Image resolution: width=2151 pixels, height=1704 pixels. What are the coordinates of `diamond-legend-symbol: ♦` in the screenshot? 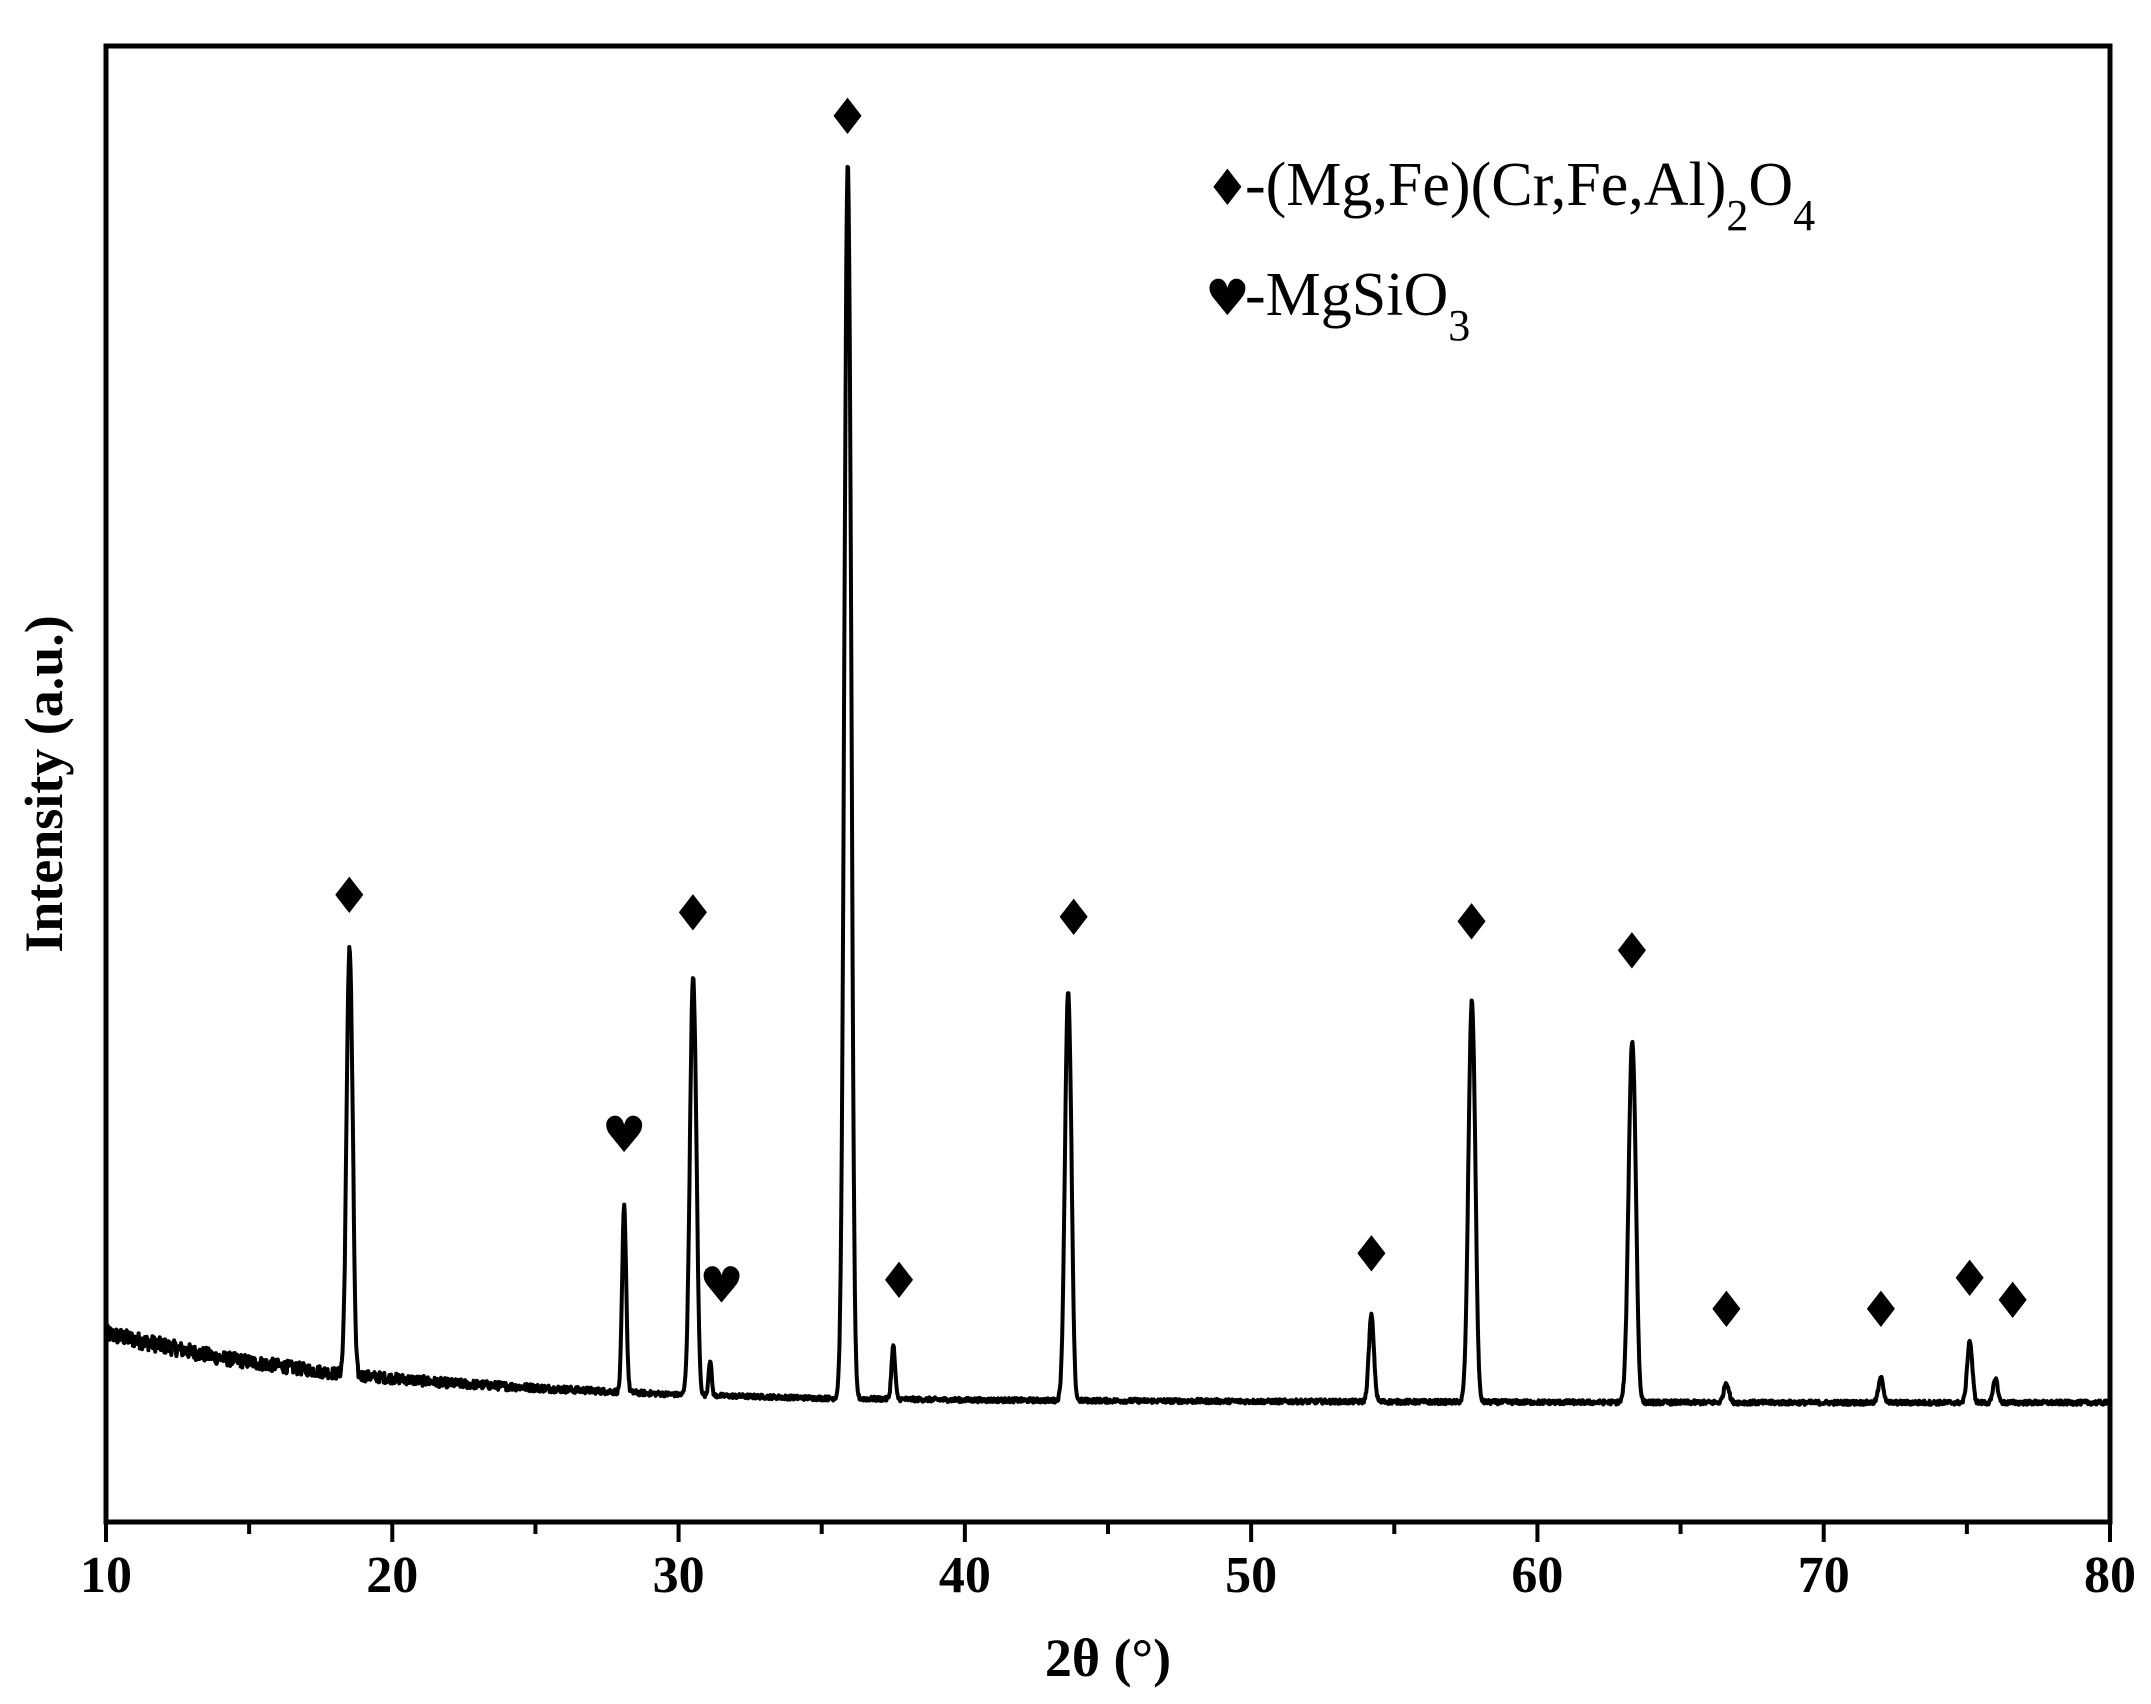 It's located at (1227, 188).